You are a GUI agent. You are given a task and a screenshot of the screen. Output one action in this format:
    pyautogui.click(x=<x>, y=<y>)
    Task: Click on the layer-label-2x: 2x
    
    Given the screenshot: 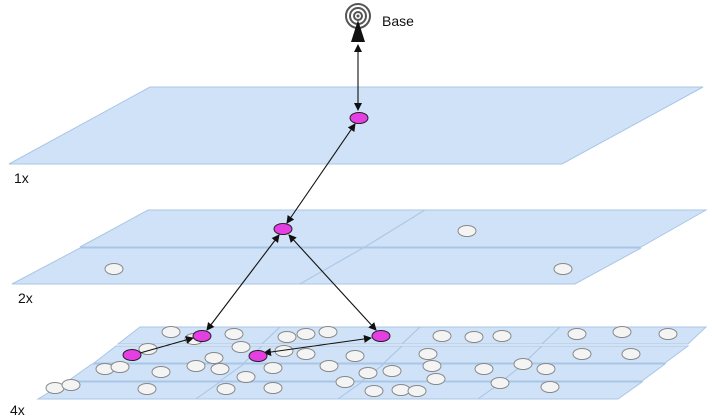 What is the action you would take?
    pyautogui.click(x=25, y=298)
    